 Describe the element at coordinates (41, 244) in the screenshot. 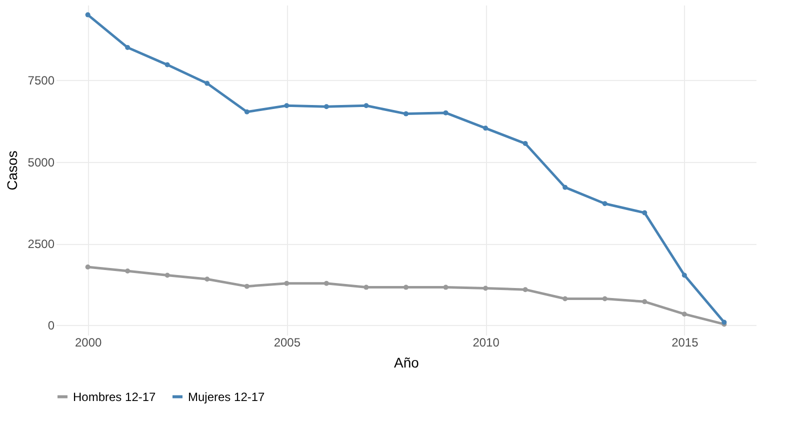

I see `y-tick-label: 2500` at that location.